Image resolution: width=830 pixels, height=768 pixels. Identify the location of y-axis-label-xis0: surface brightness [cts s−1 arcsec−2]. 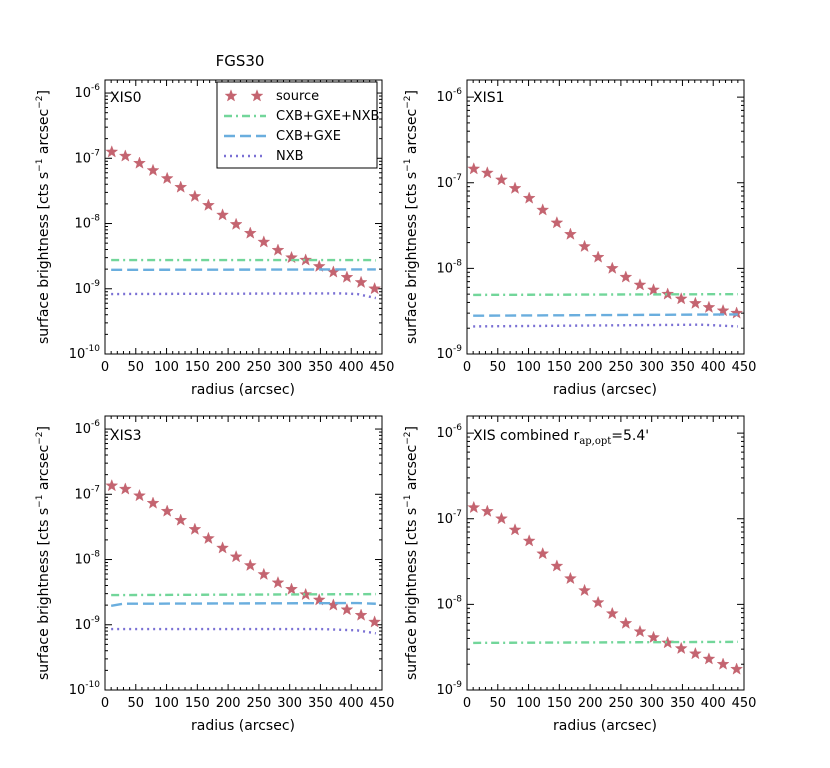
(43, 217).